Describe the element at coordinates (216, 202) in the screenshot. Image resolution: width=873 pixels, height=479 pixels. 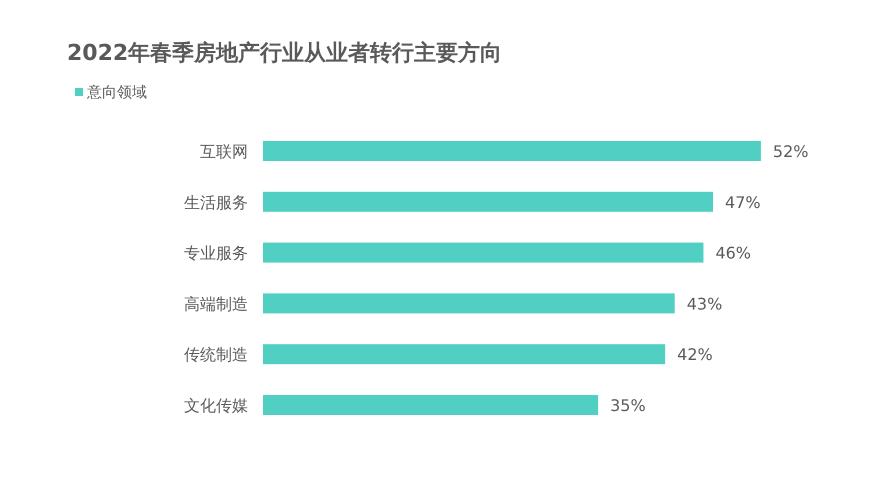
I see `y-tick-label: 生活服务` at that location.